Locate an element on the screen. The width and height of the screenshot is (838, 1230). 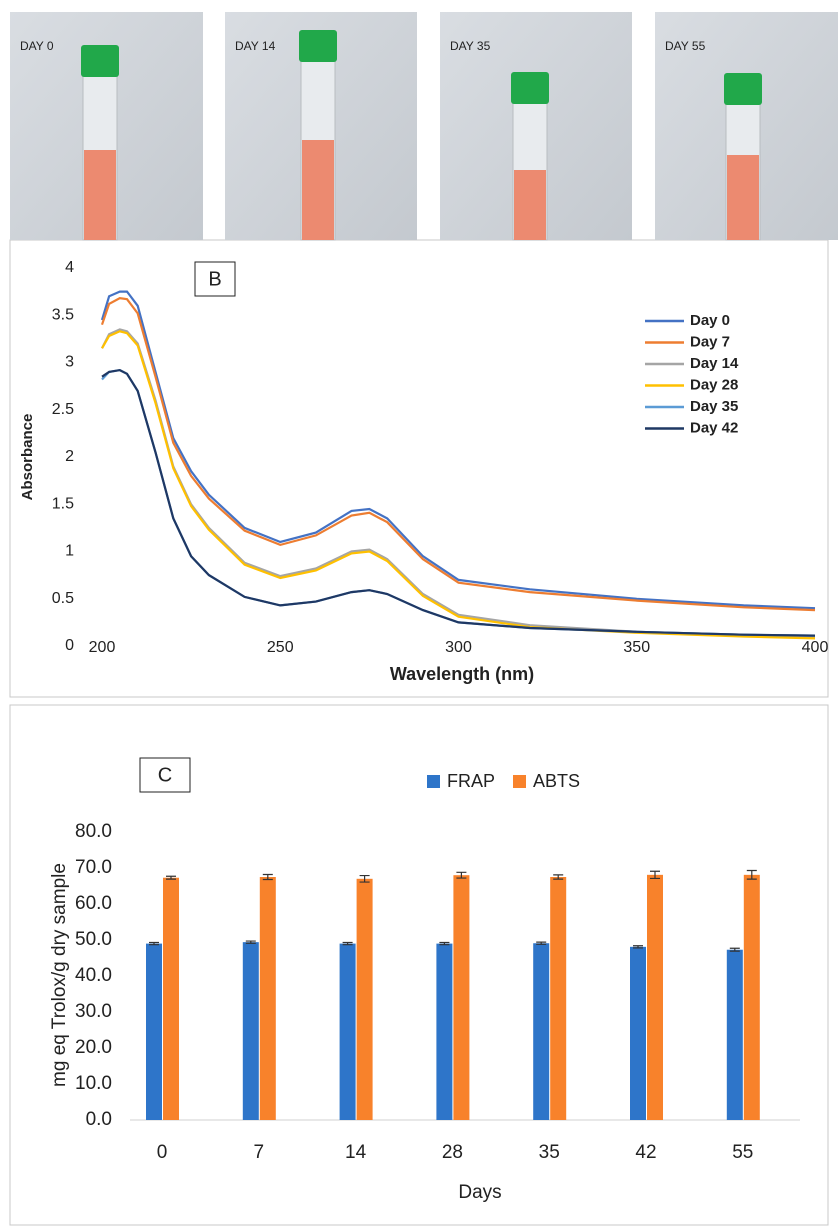
y-tick-label: 2 is located at coordinates (69, 456).